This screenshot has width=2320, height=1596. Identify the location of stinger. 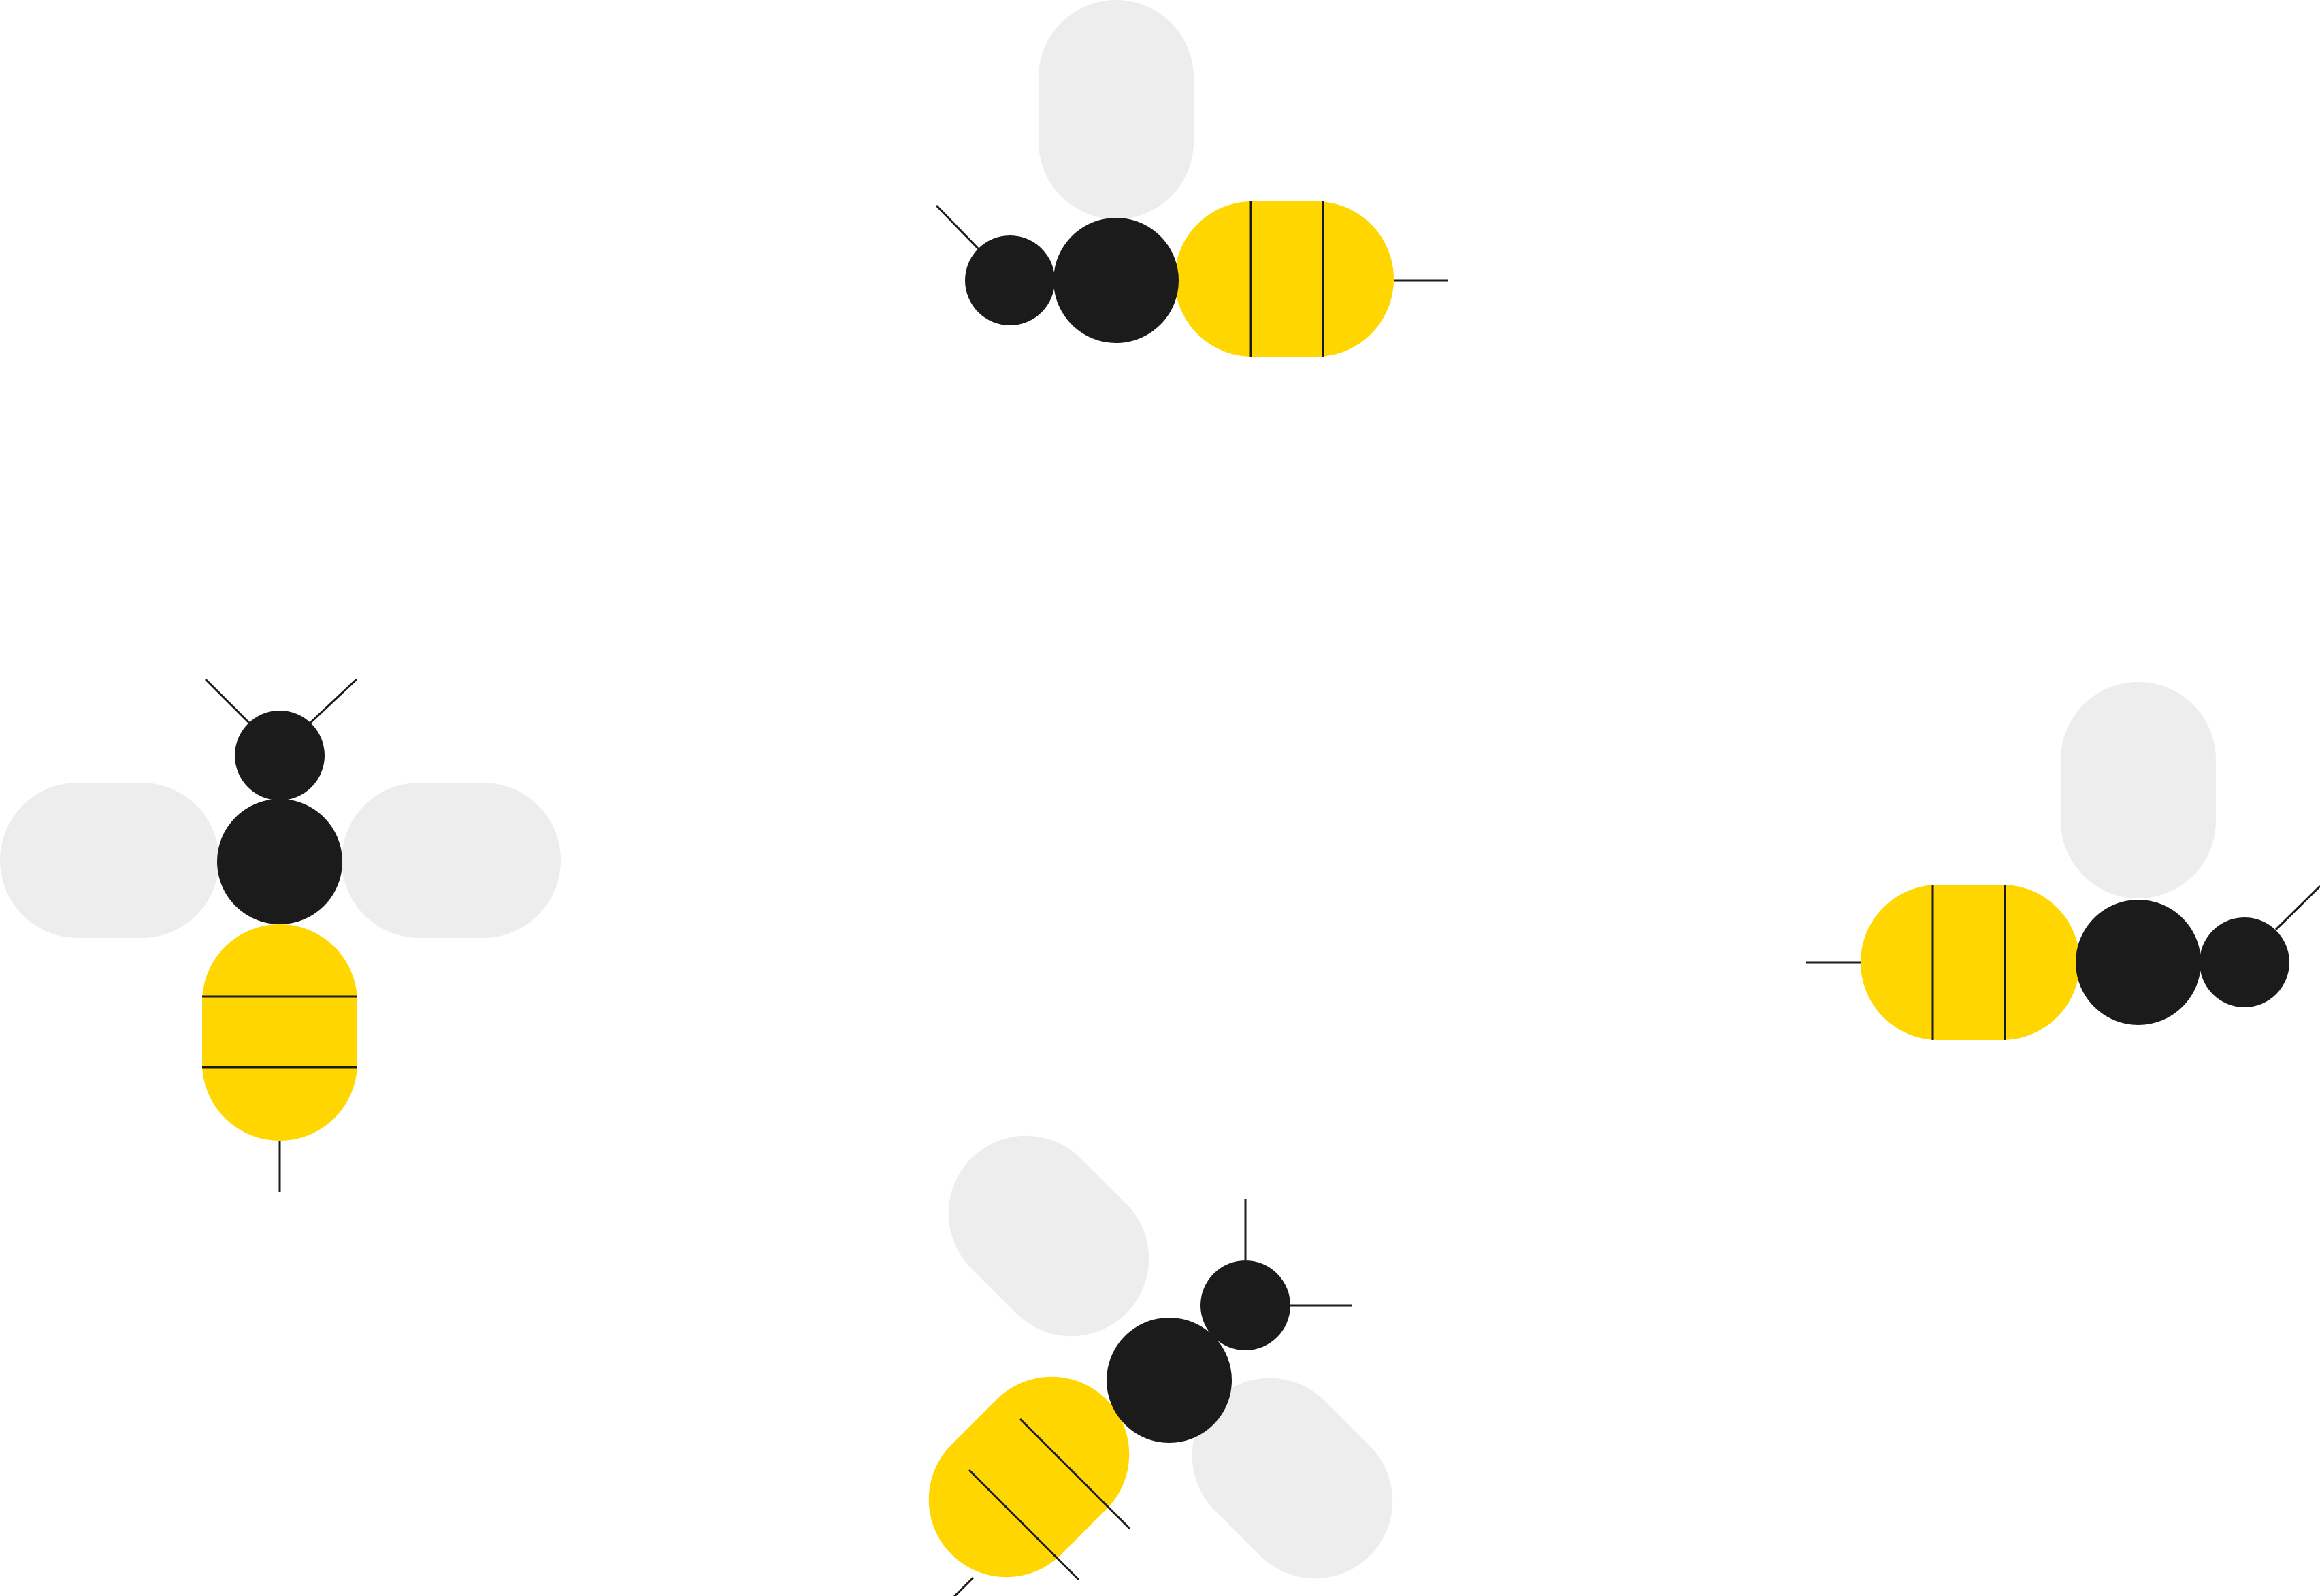
(964, 1586).